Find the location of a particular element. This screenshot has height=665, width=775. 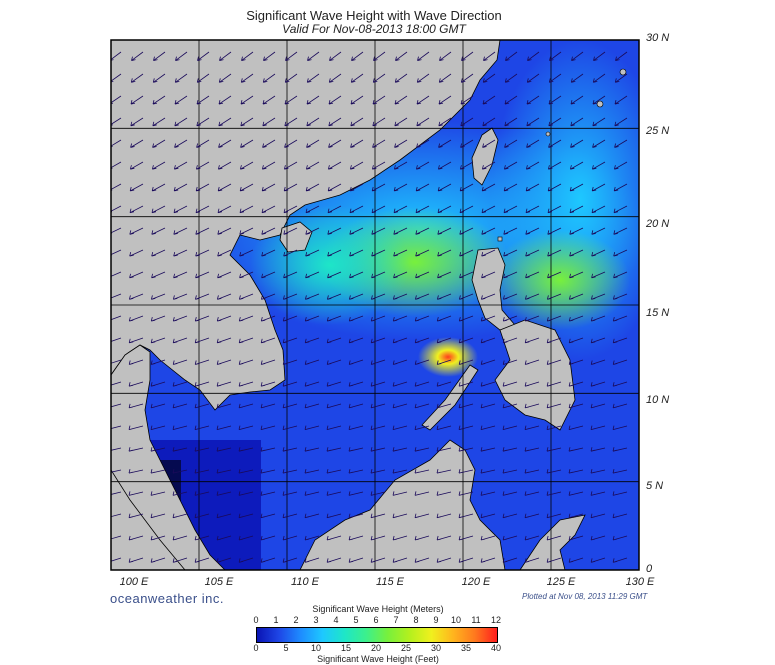

meters-tick: 0 is located at coordinates (256, 620).